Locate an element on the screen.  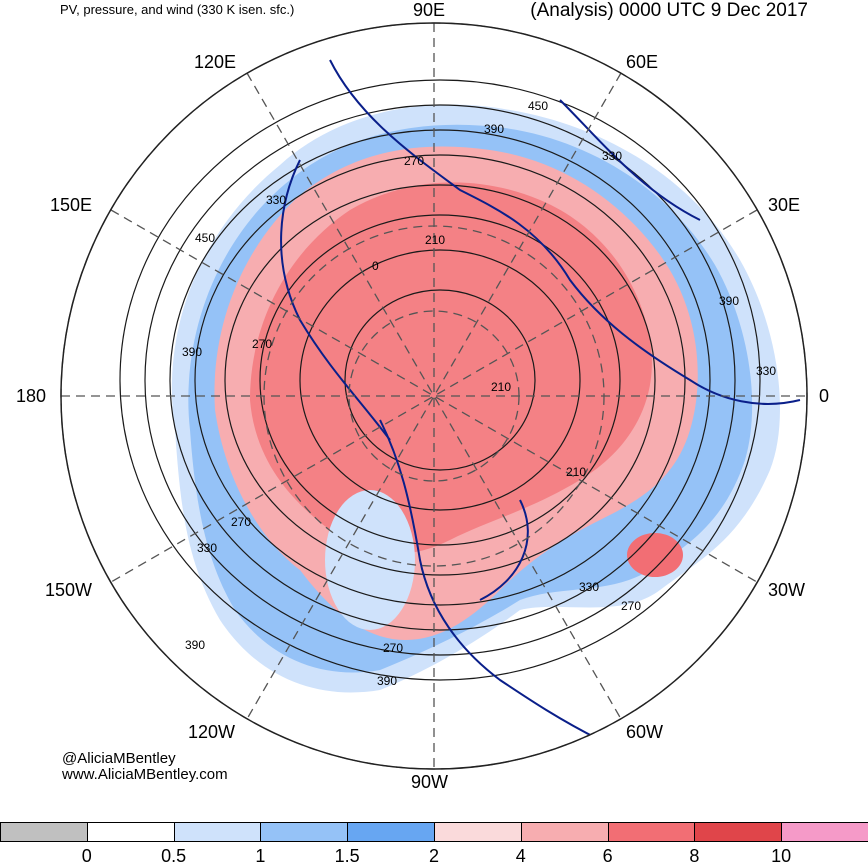
pv-trough-blue is located at coordinates (370, 560).